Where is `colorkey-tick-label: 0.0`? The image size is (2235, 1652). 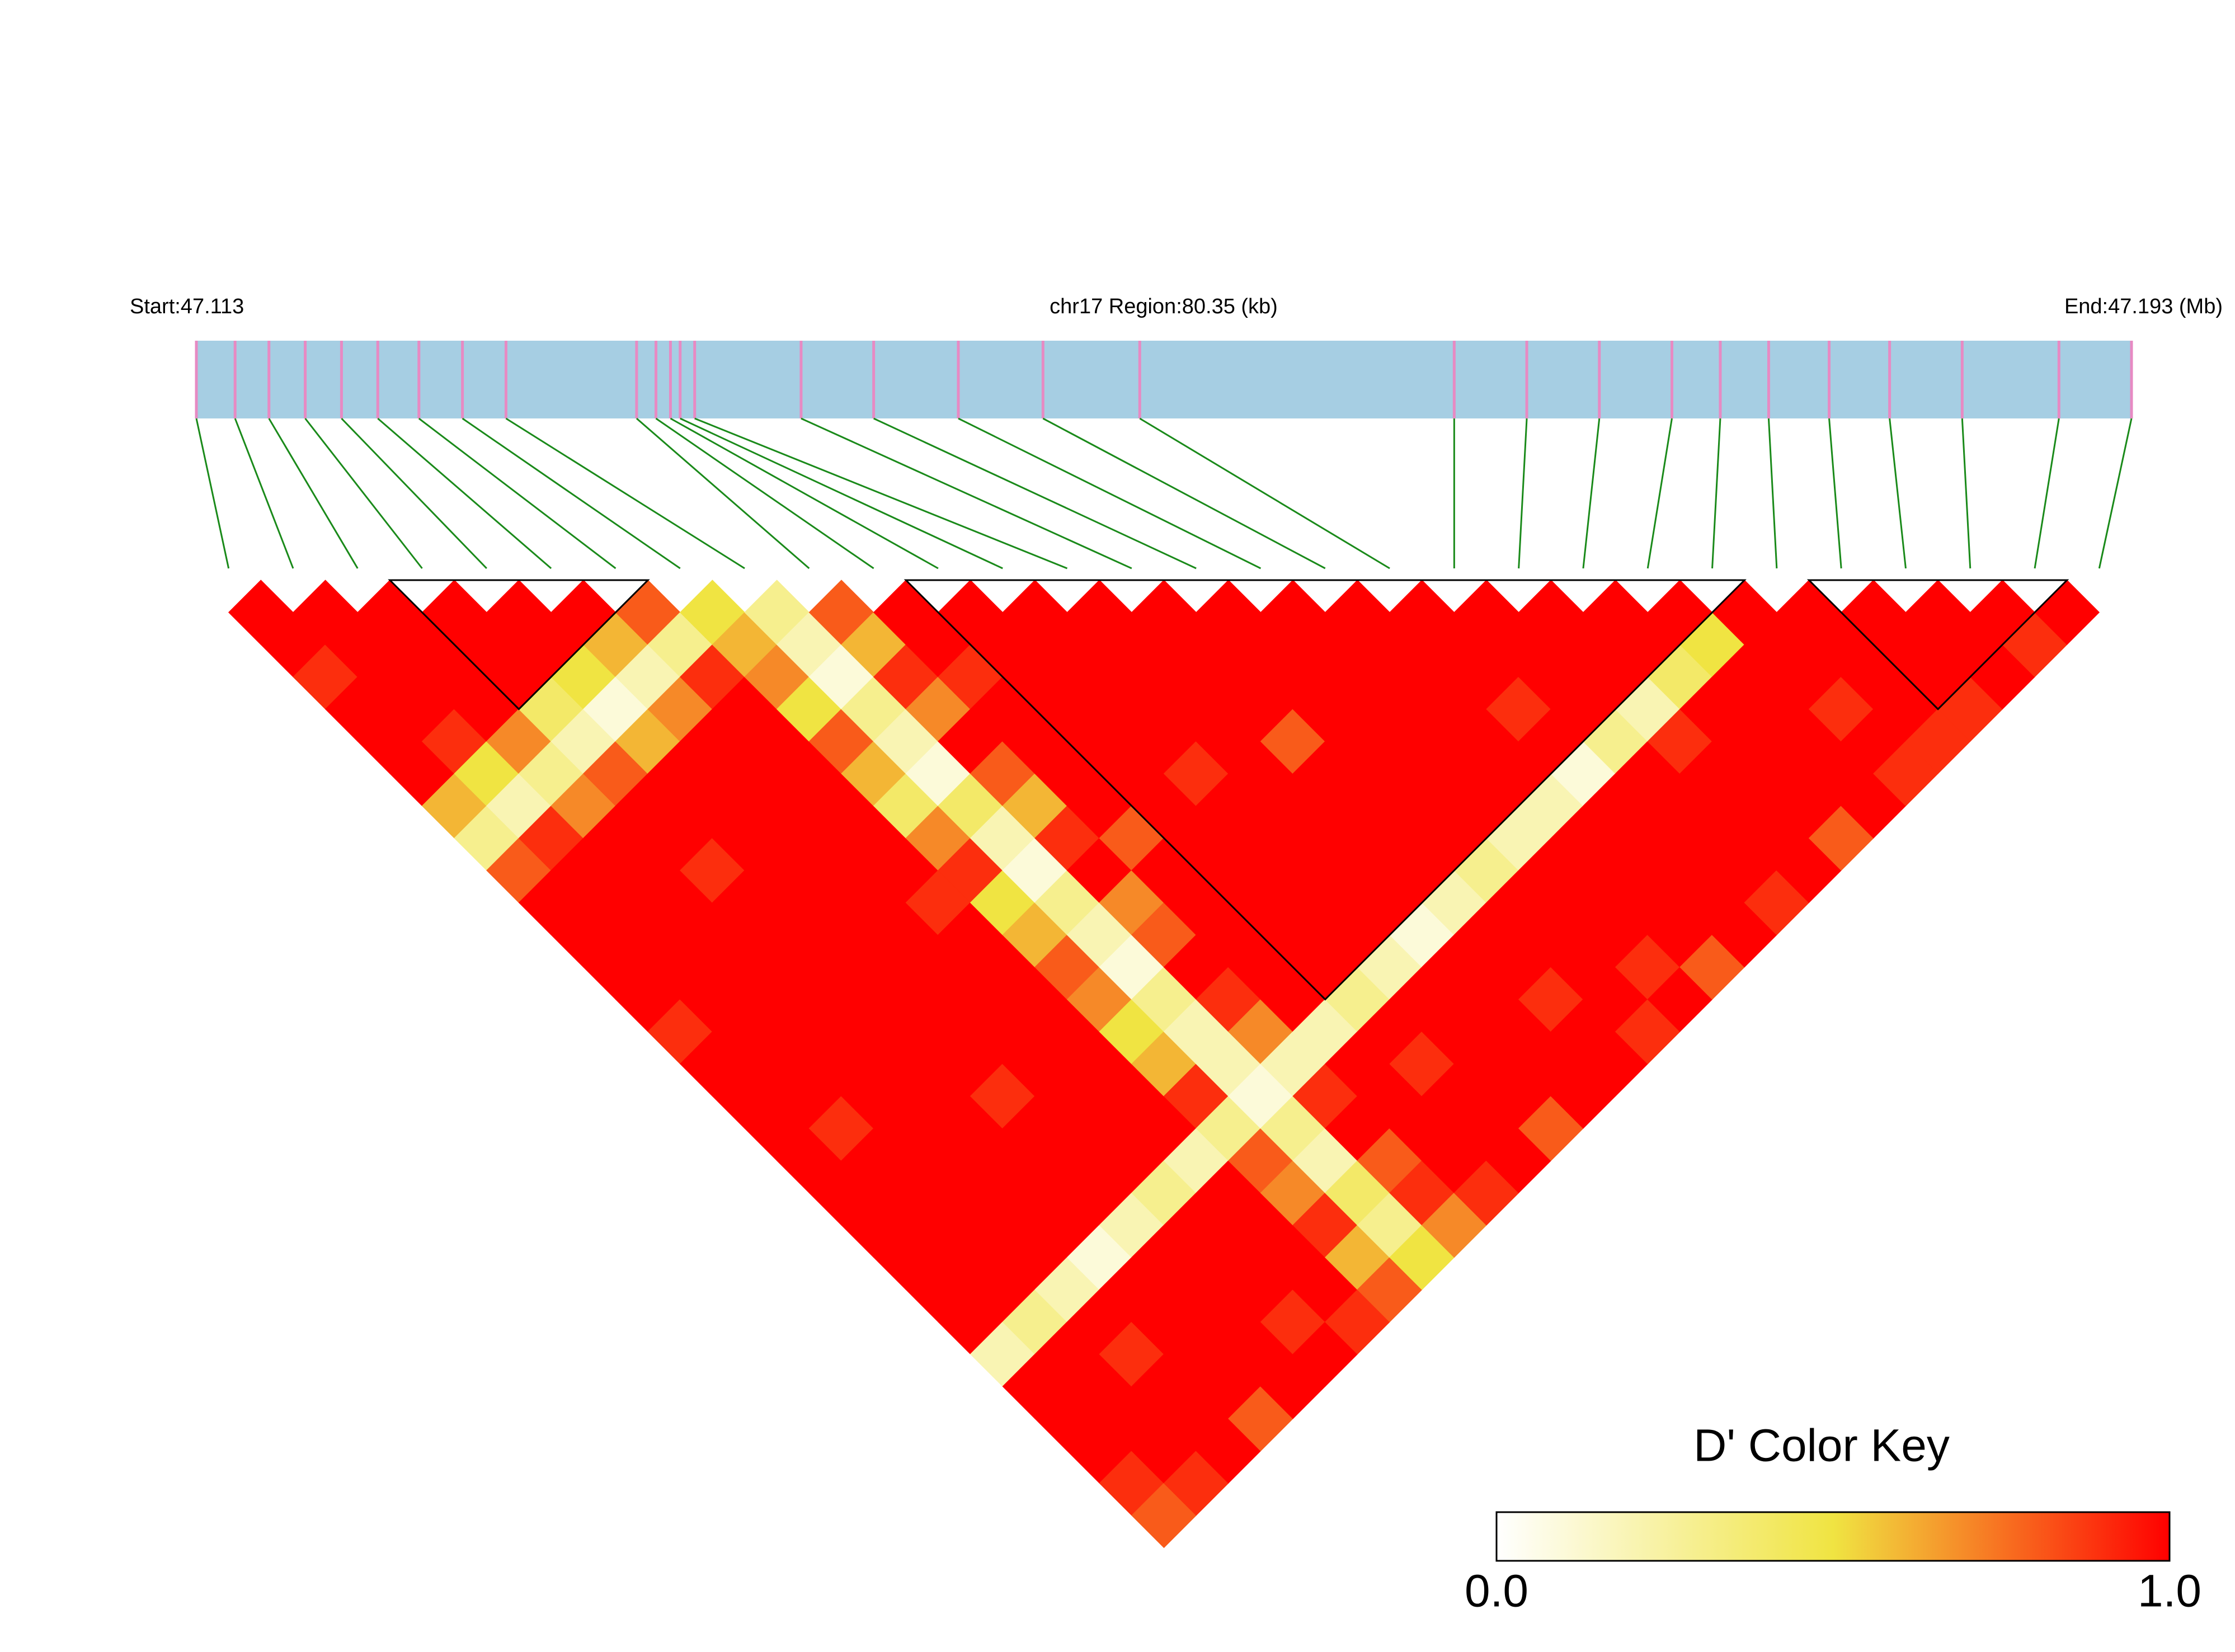
colorkey-tick-label: 0.0 is located at coordinates (1496, 1592).